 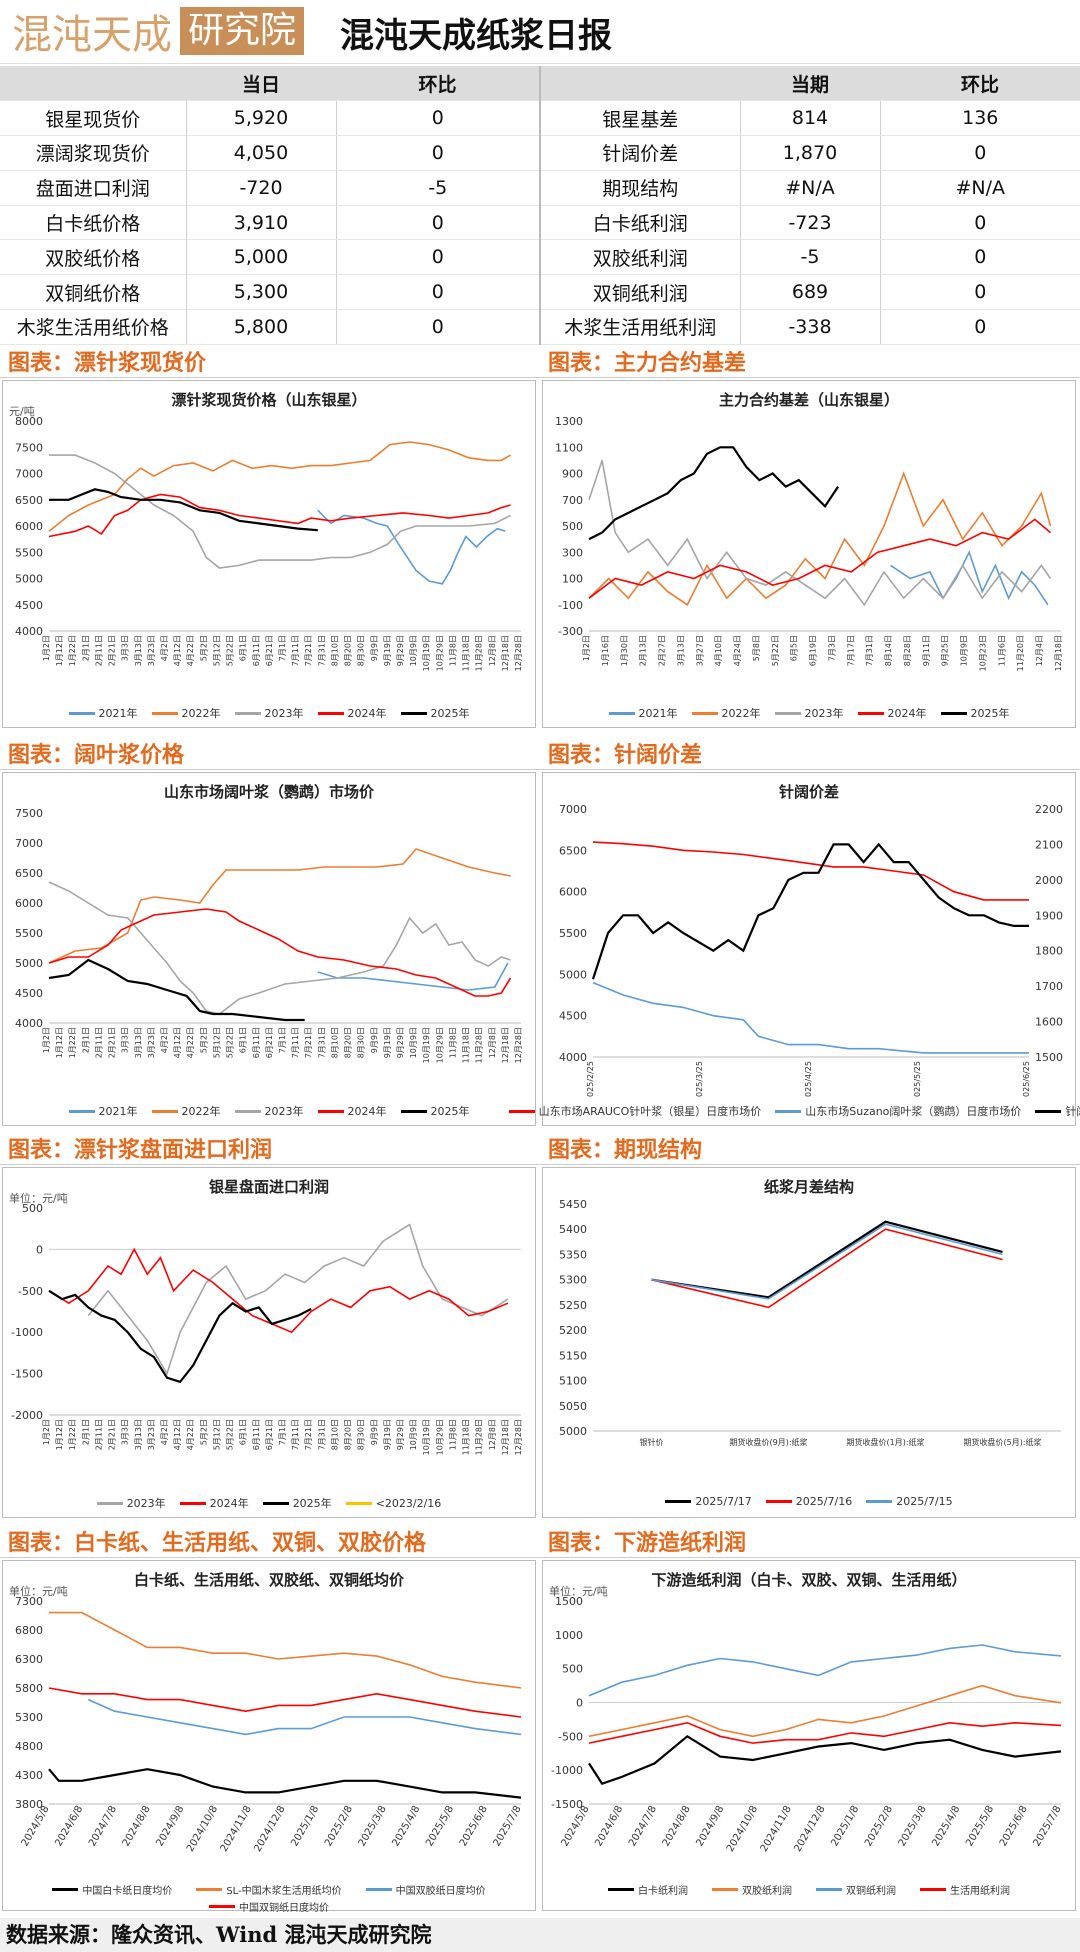 What do you see at coordinates (29, 903) in the screenshot?
I see `y-tick-label: 6000` at bounding box center [29, 903].